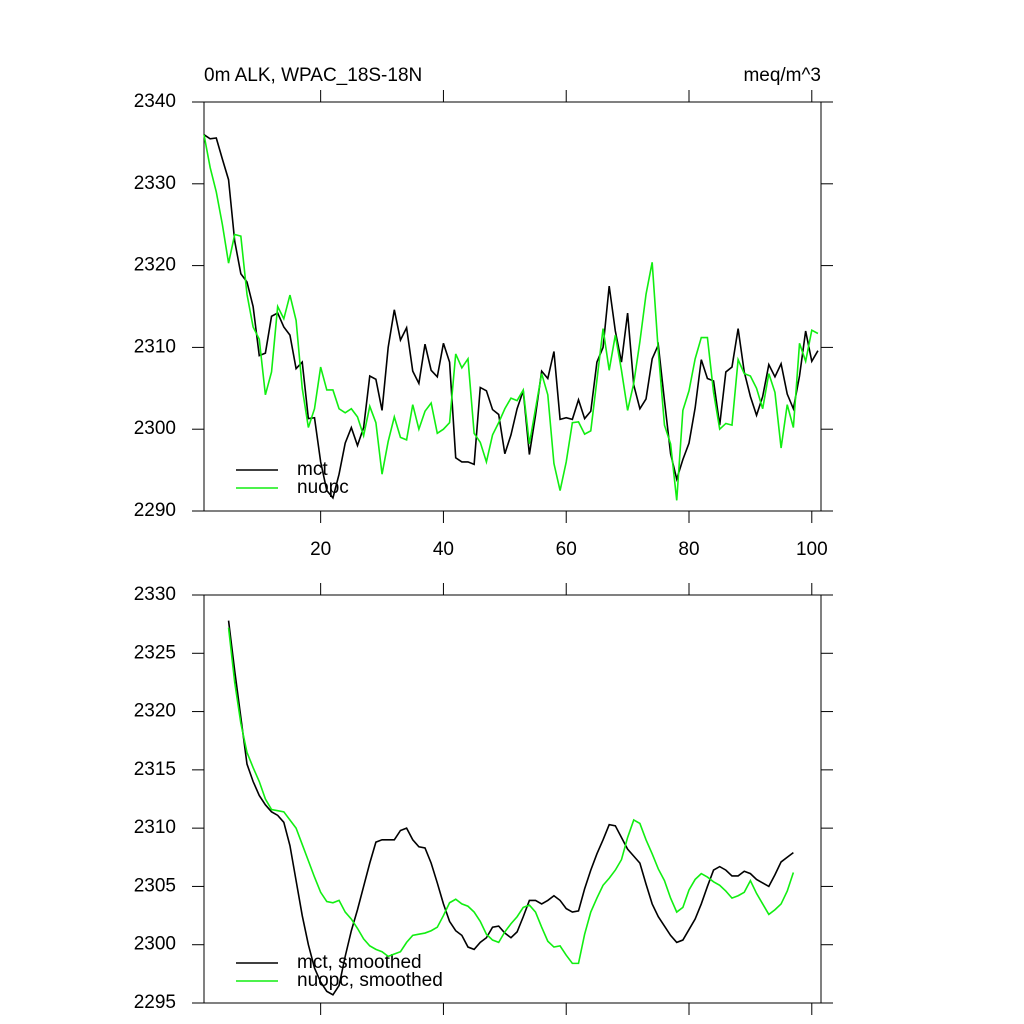  Describe the element at coordinates (359, 962) in the screenshot. I see `legend-label: mct, smoothed` at that location.